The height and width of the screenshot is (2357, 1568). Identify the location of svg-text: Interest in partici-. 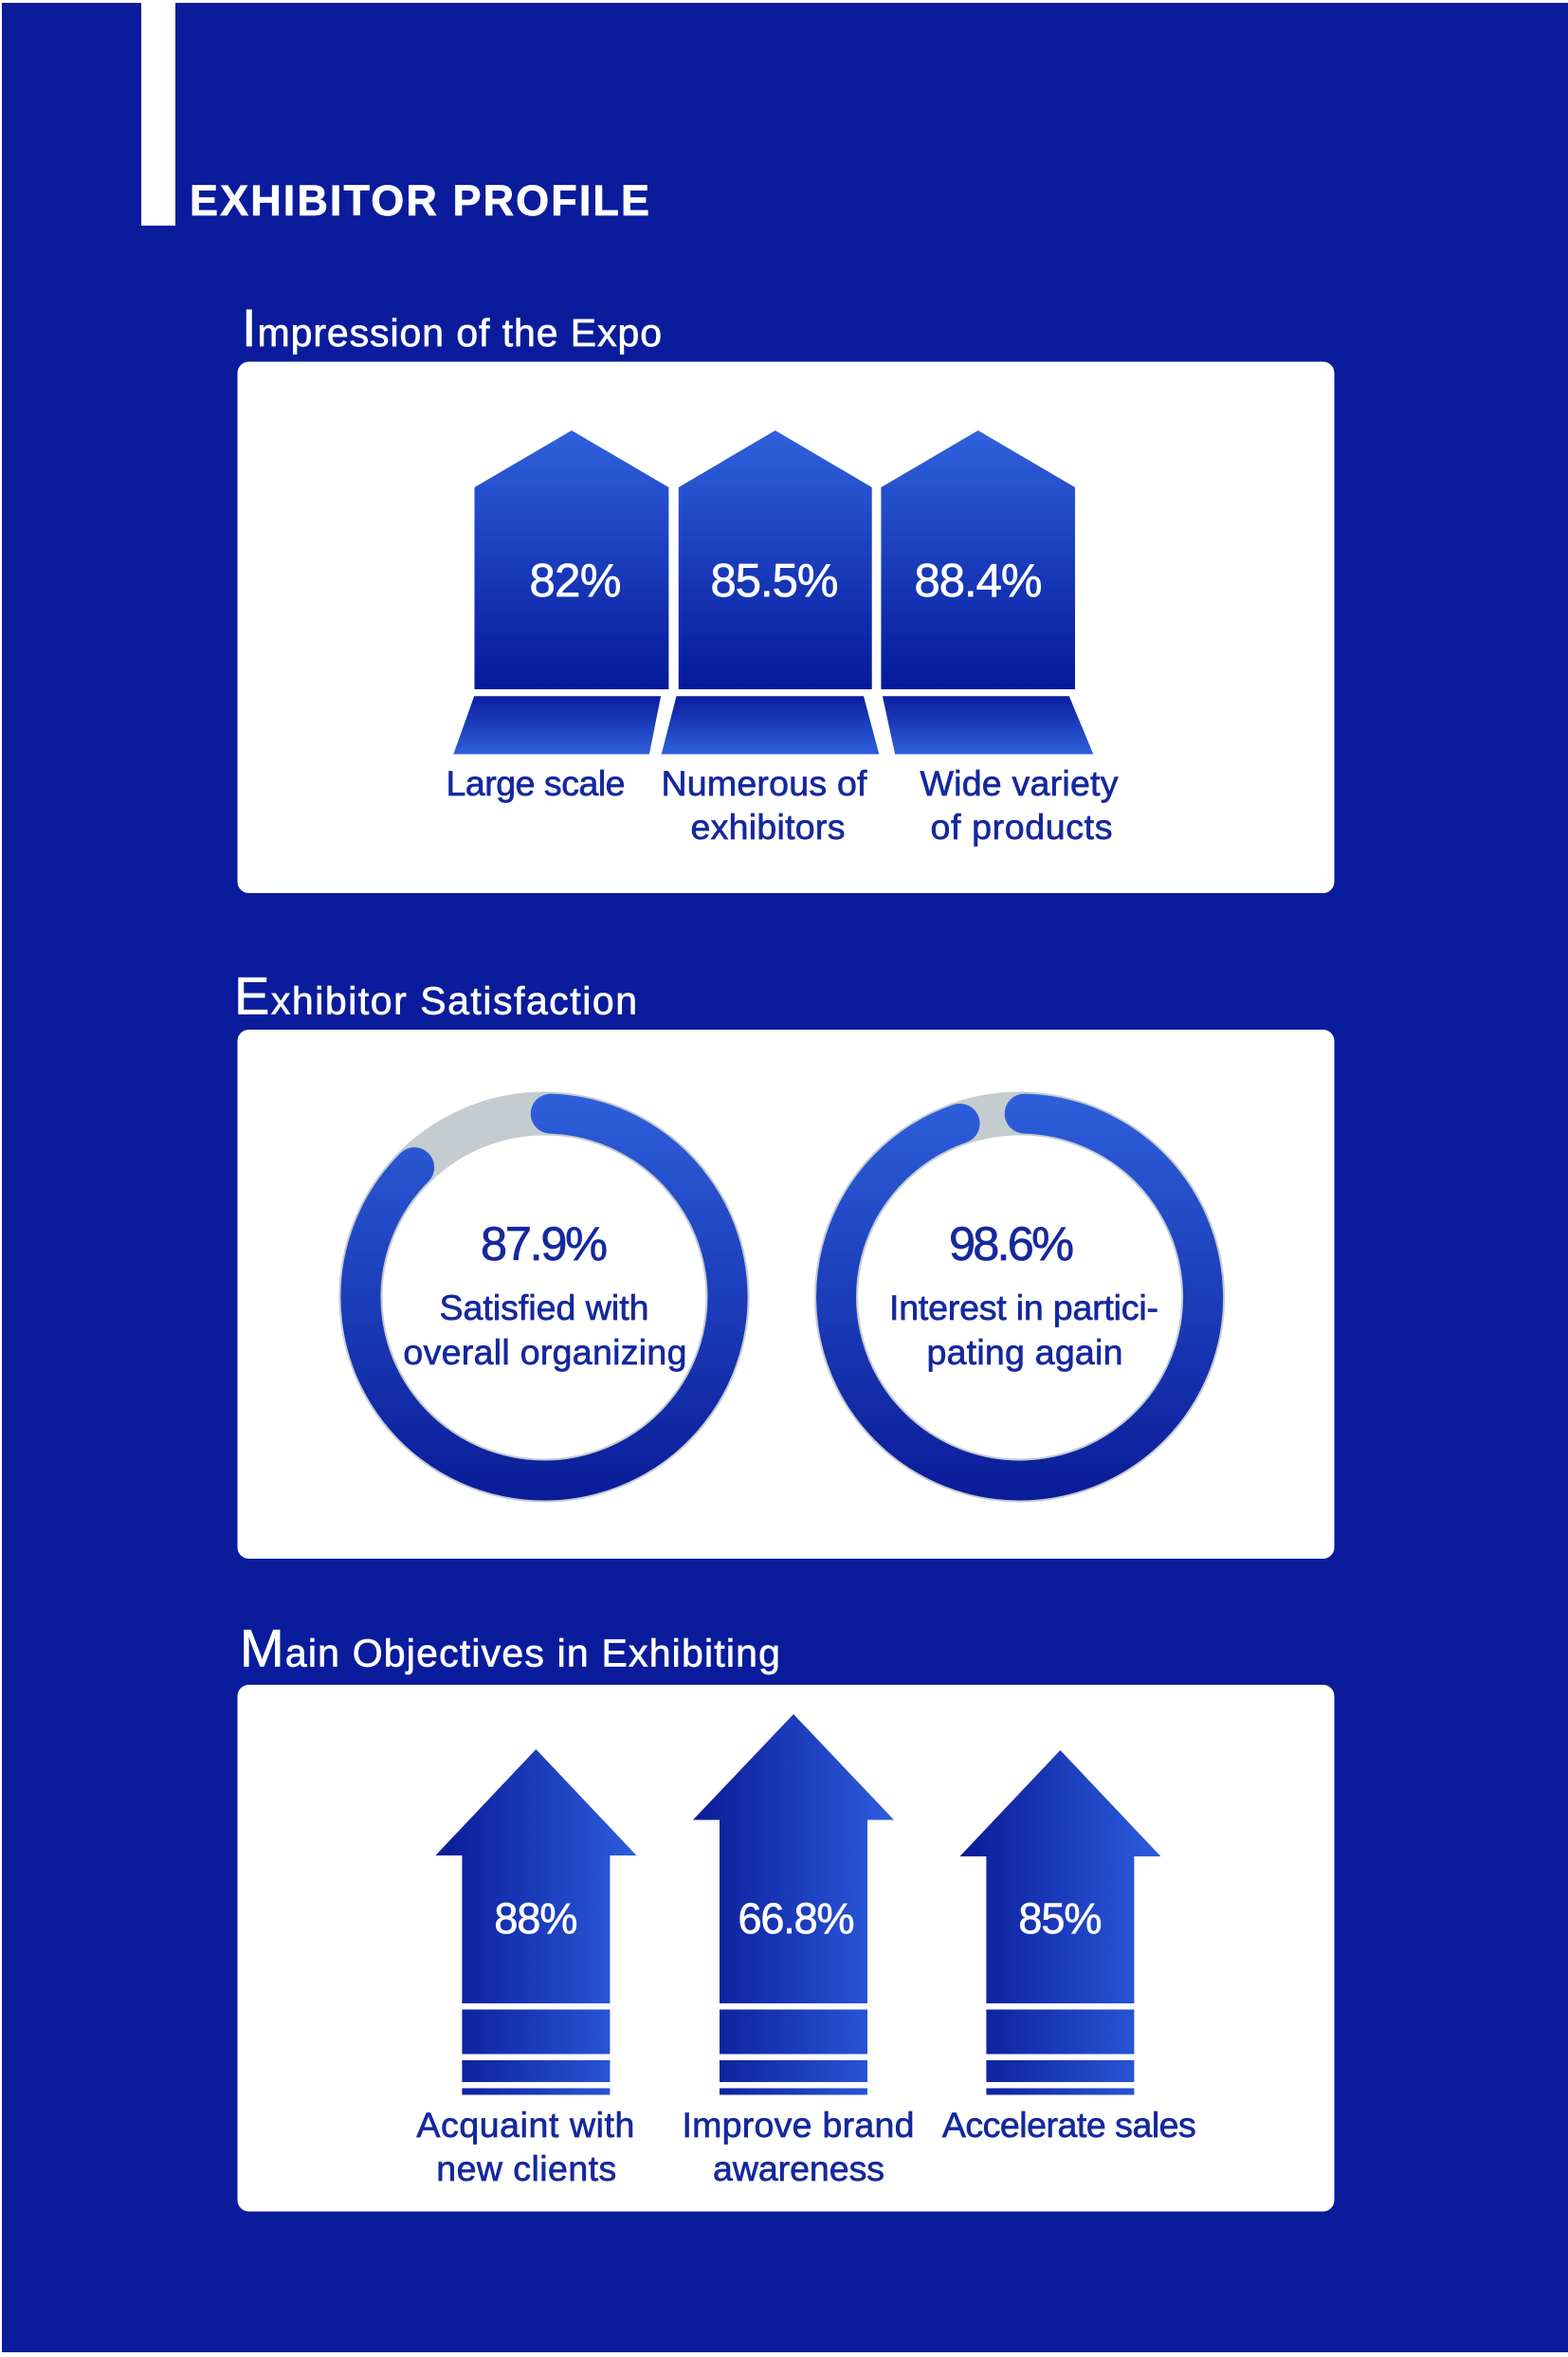
(1023, 1307).